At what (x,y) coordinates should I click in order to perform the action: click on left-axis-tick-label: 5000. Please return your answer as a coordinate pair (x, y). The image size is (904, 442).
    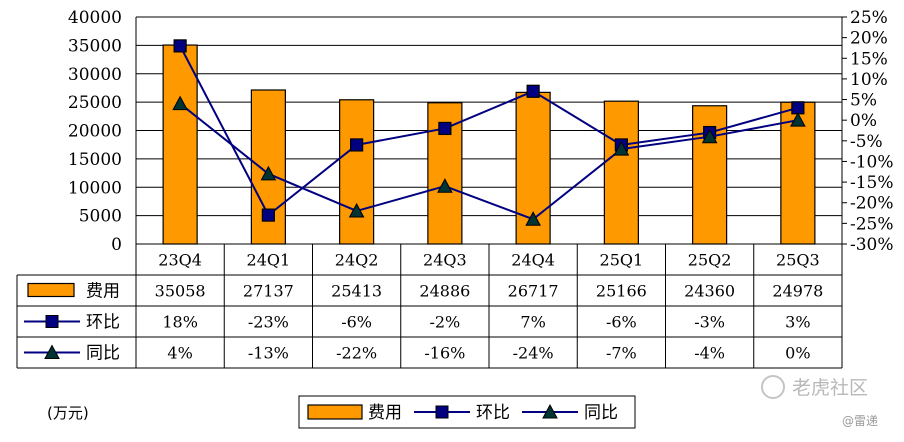
    Looking at the image, I should click on (100, 217).